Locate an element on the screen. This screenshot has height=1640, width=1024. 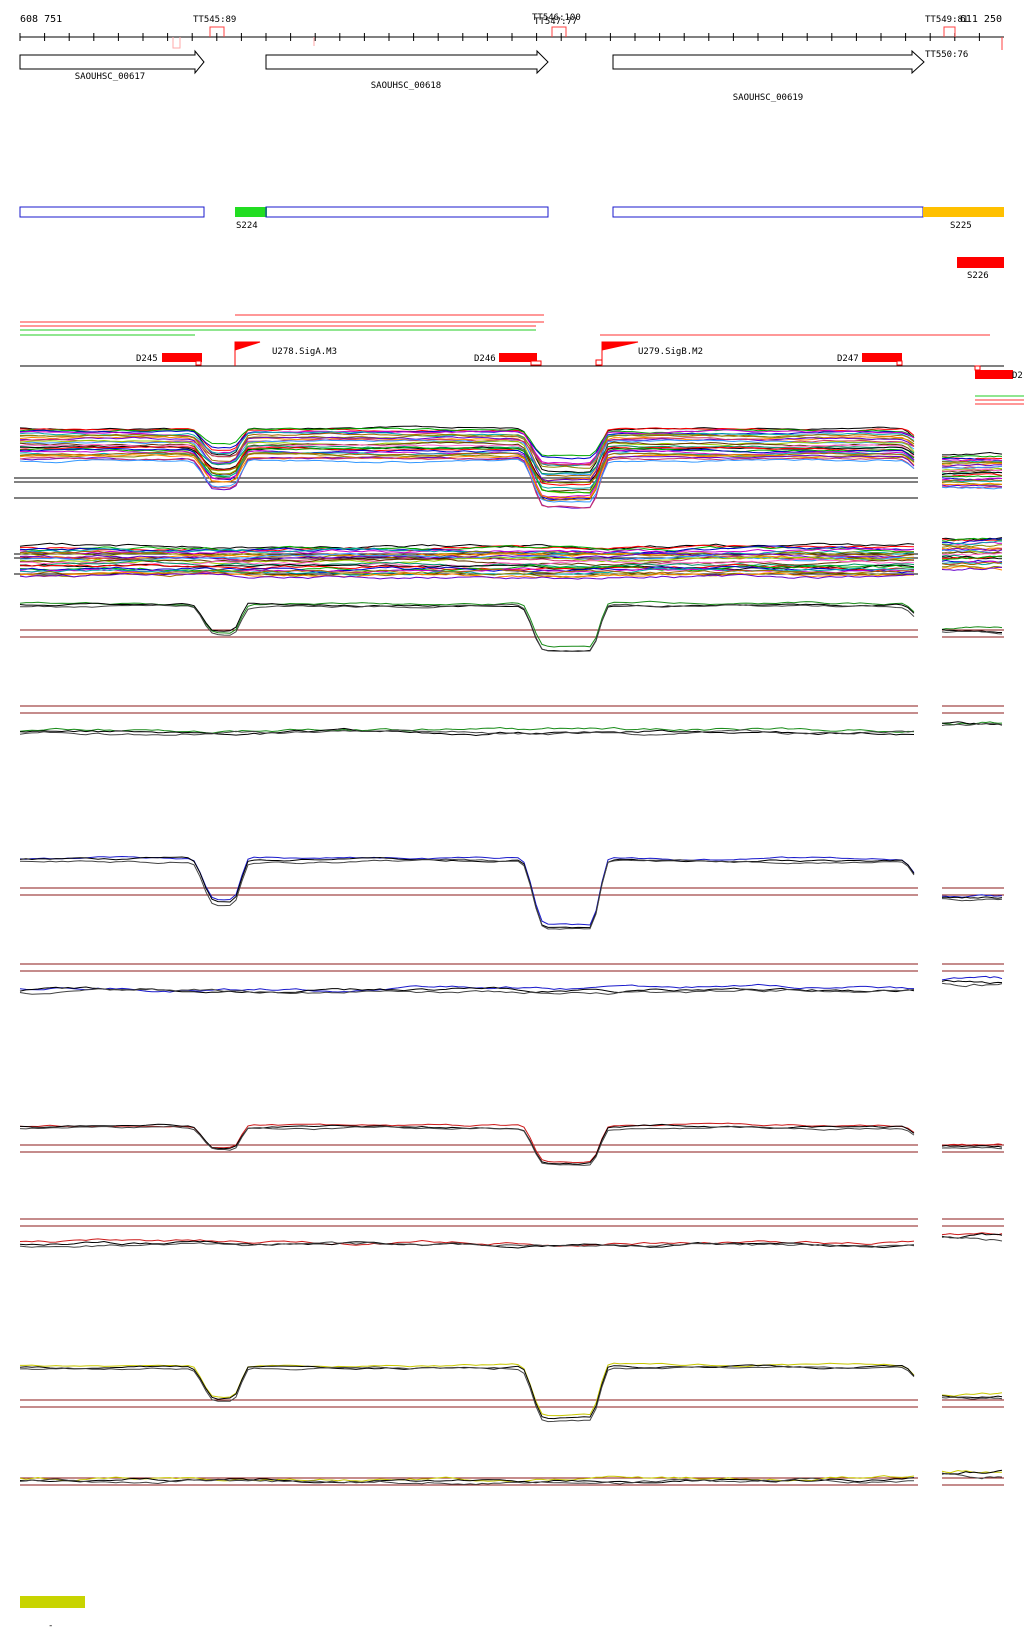
gene-SAOUHSC_00617: SAOUHSC_00617 is located at coordinates (112, 65).